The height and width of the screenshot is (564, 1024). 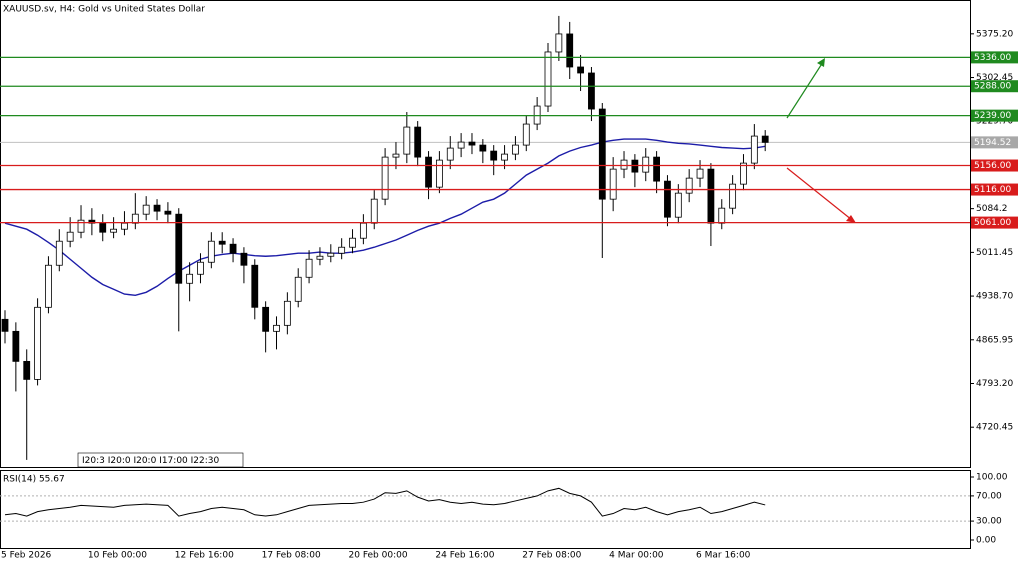 What do you see at coordinates (992, 166) in the screenshot?
I see `level-label: 5156.00` at bounding box center [992, 166].